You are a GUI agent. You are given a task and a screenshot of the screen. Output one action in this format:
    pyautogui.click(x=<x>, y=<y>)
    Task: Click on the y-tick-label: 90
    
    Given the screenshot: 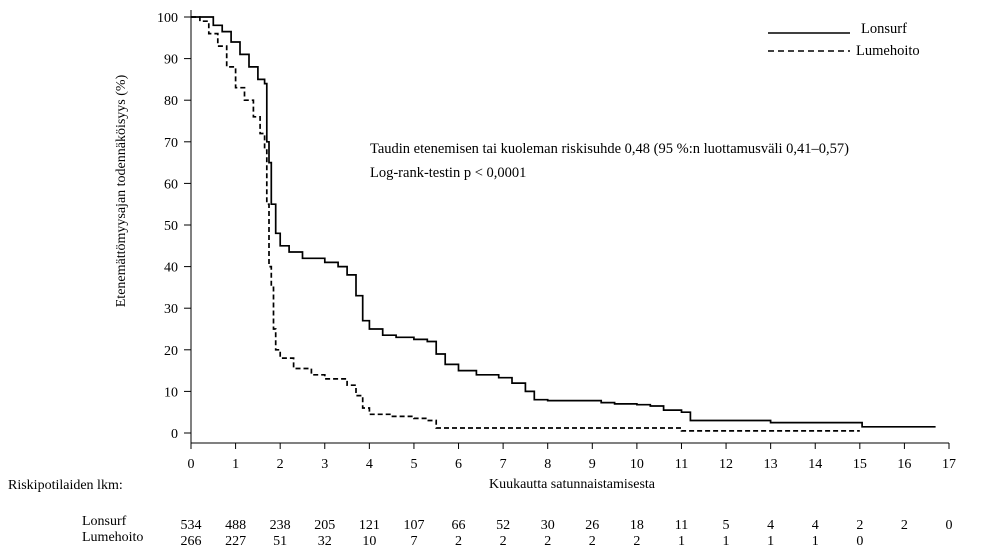 What is the action you would take?
    pyautogui.click(x=171, y=60)
    